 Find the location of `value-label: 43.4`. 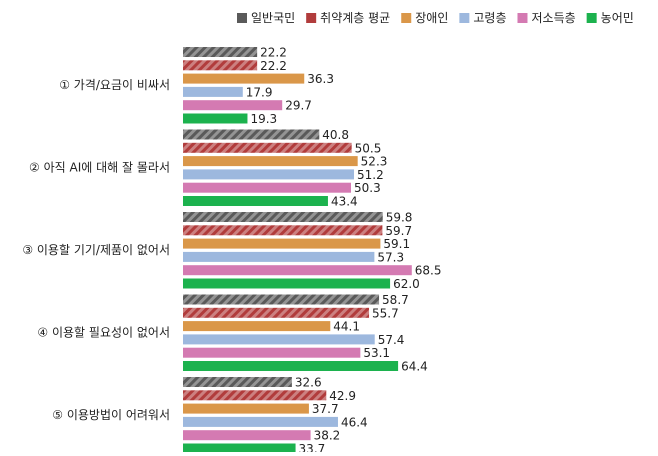

value-label: 43.4 is located at coordinates (344, 202).